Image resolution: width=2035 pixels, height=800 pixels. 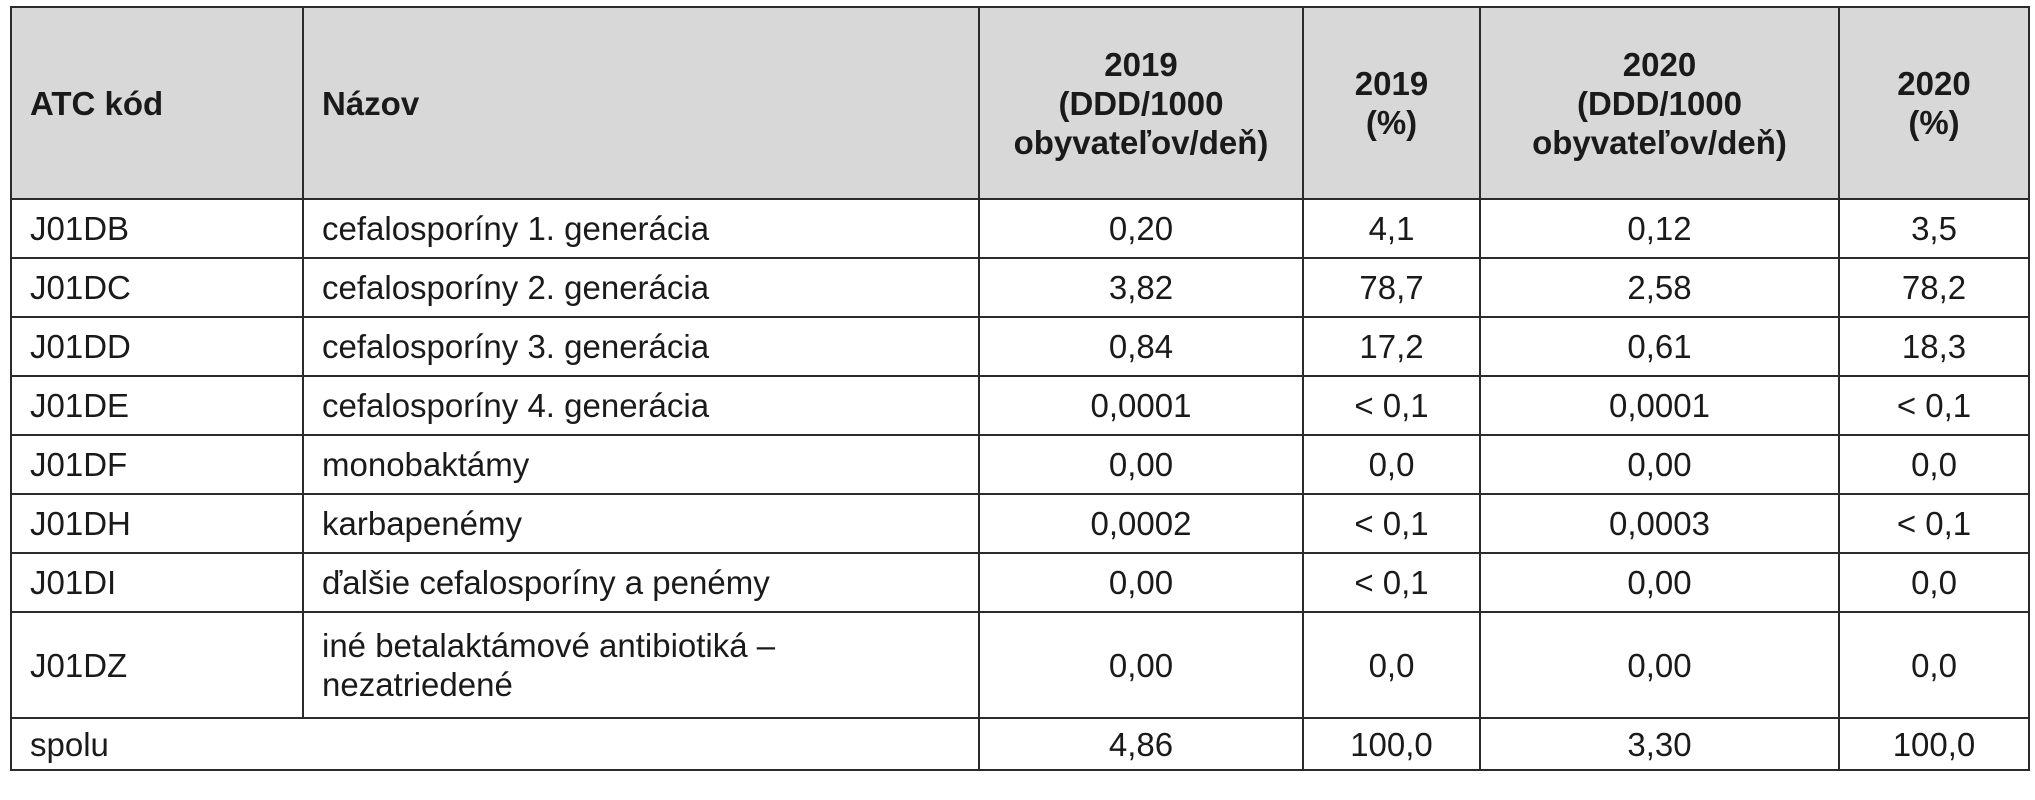 I want to click on atc-code-cell: J01DD, so click(x=157, y=346).